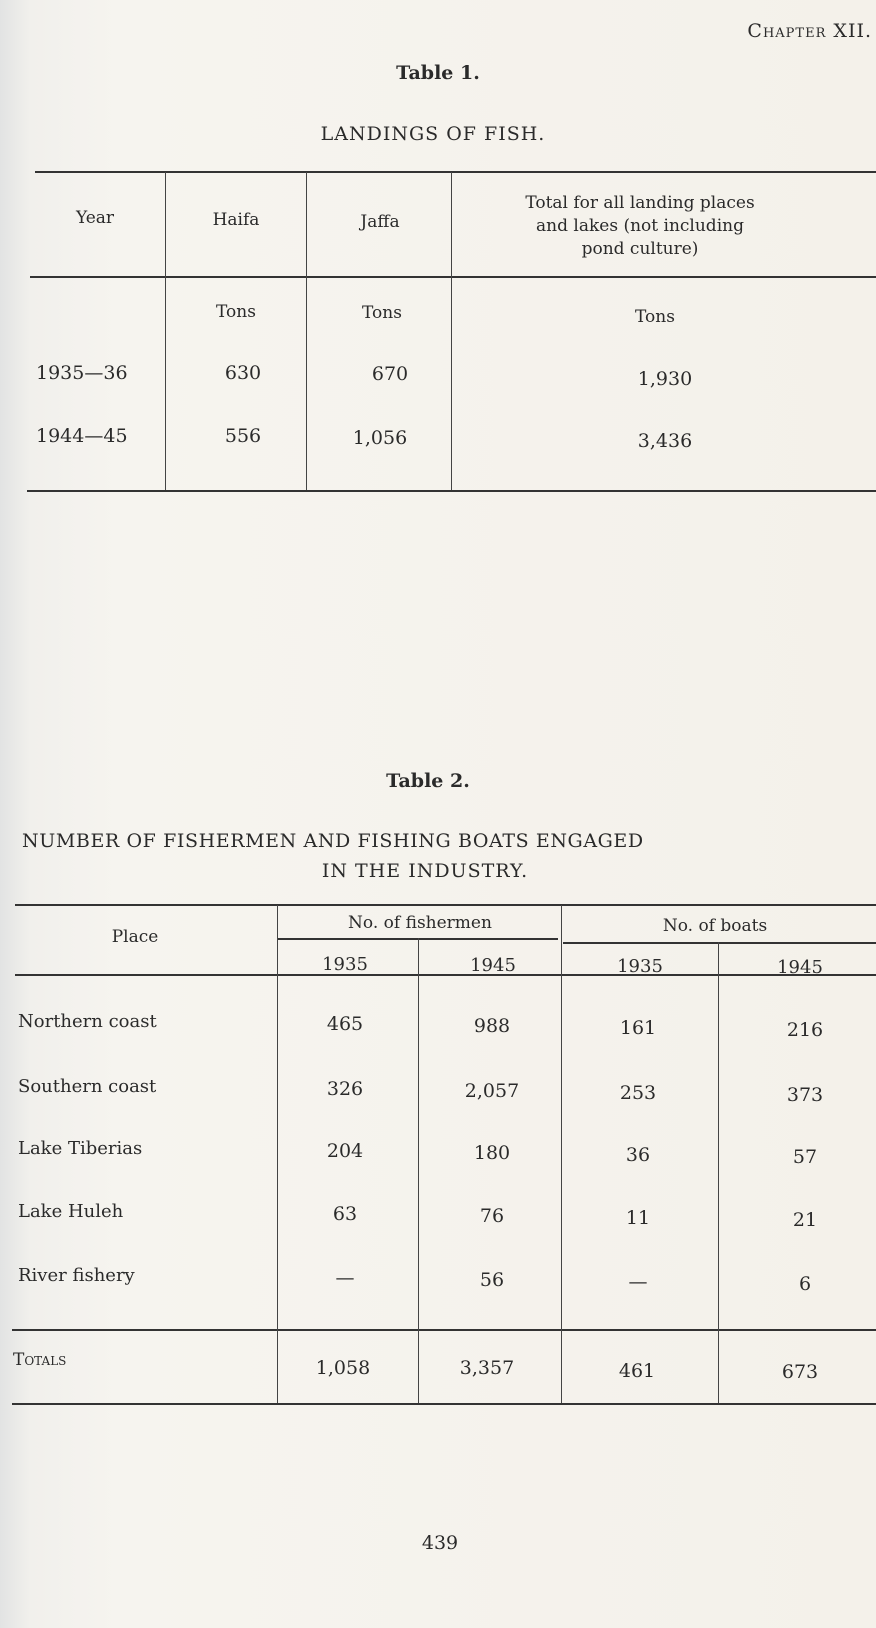 This screenshot has width=876, height=1628. What do you see at coordinates (135, 937) in the screenshot?
I see `column-header-place: Place` at bounding box center [135, 937].